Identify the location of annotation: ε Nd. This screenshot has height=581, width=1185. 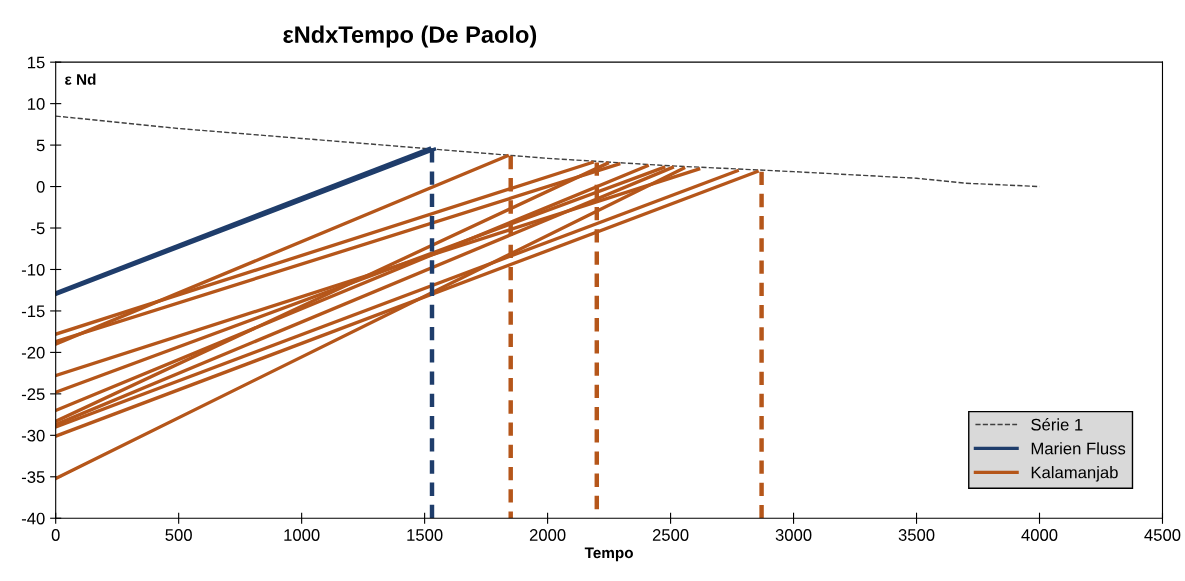
(80, 79).